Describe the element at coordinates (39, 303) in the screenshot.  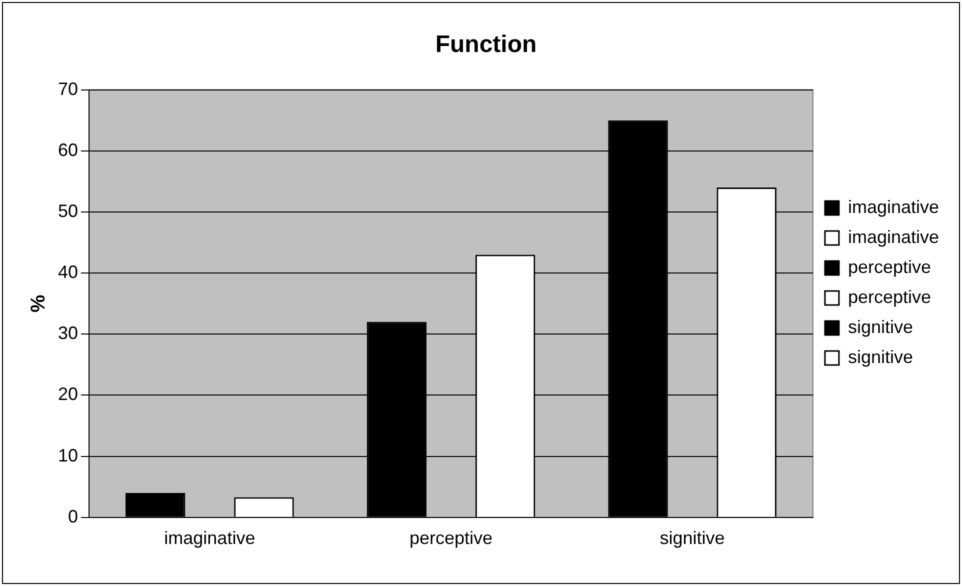
I see `y-axis-title: %` at that location.